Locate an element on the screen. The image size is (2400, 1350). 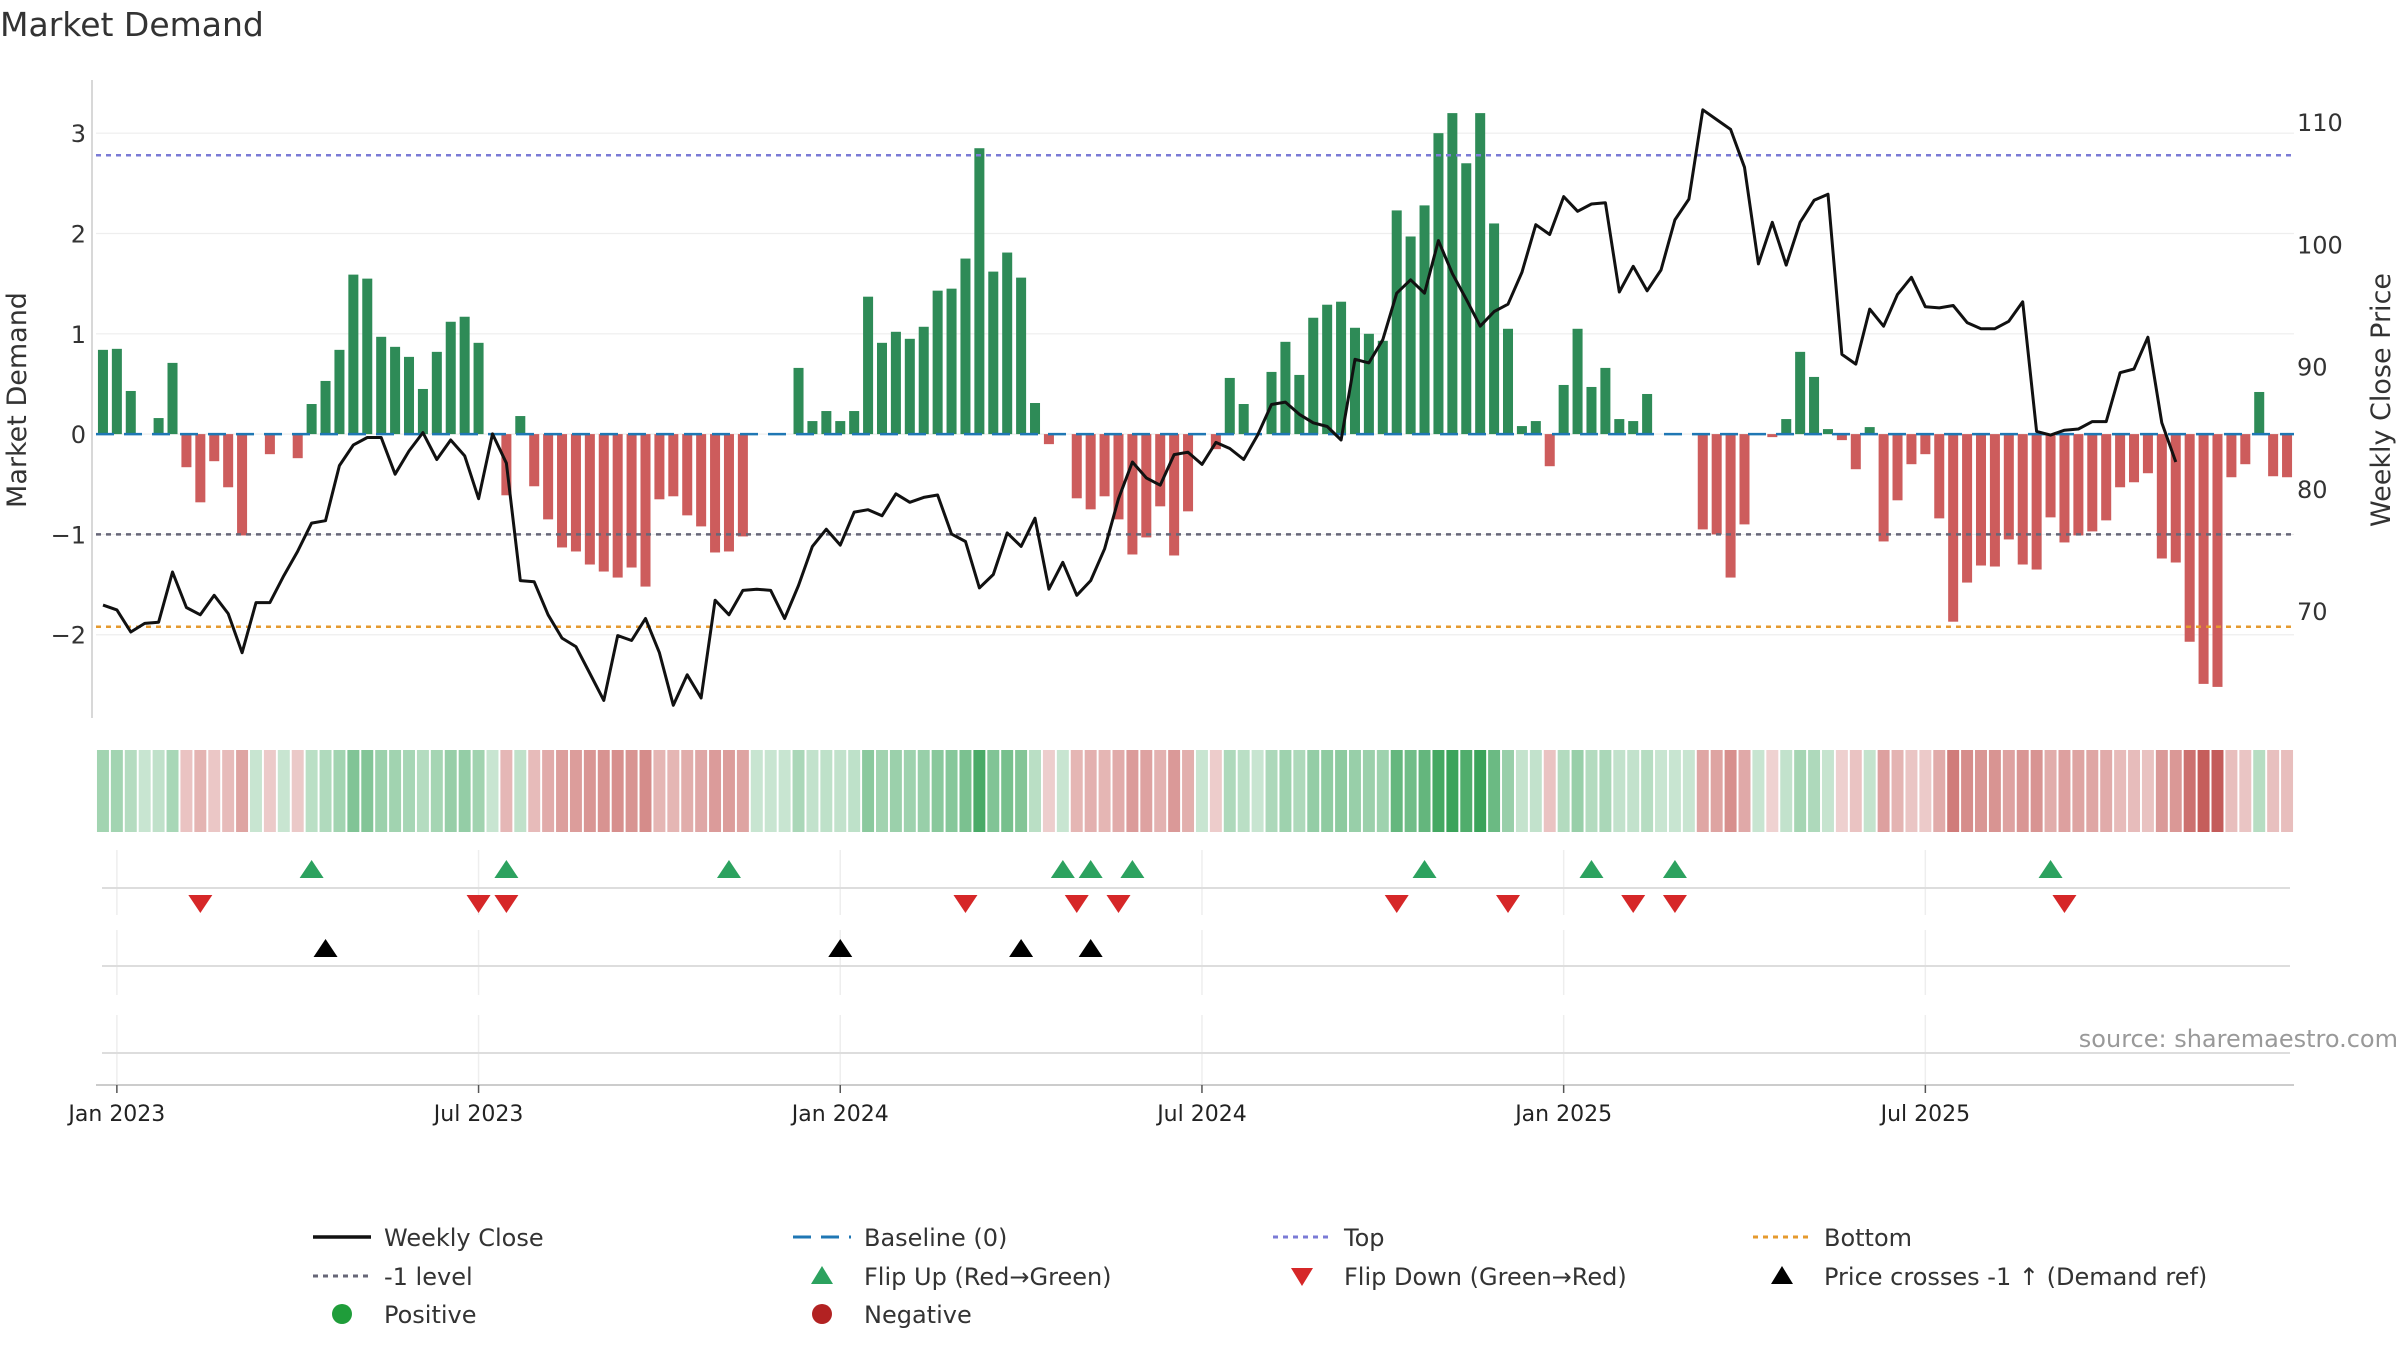
x-tick-label: Jan 2024 is located at coordinates (839, 1114).